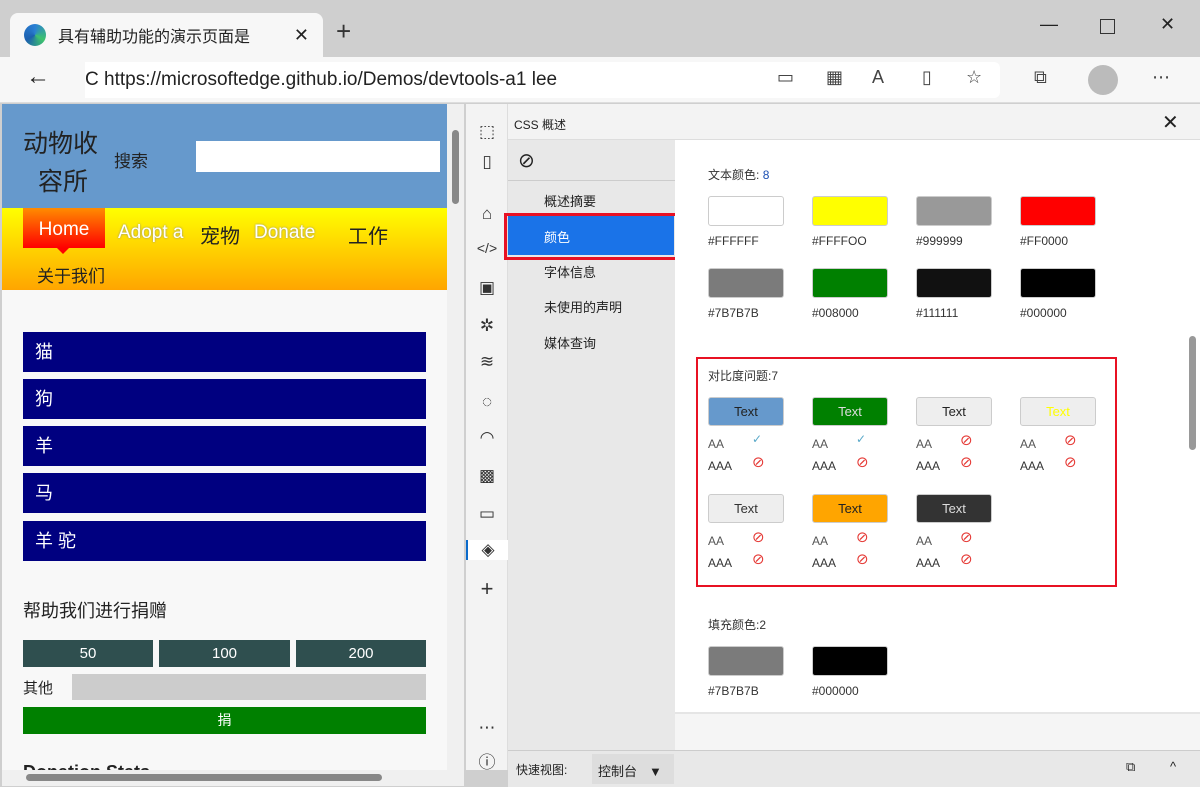  I want to click on profile-avatar, so click(1103, 80).